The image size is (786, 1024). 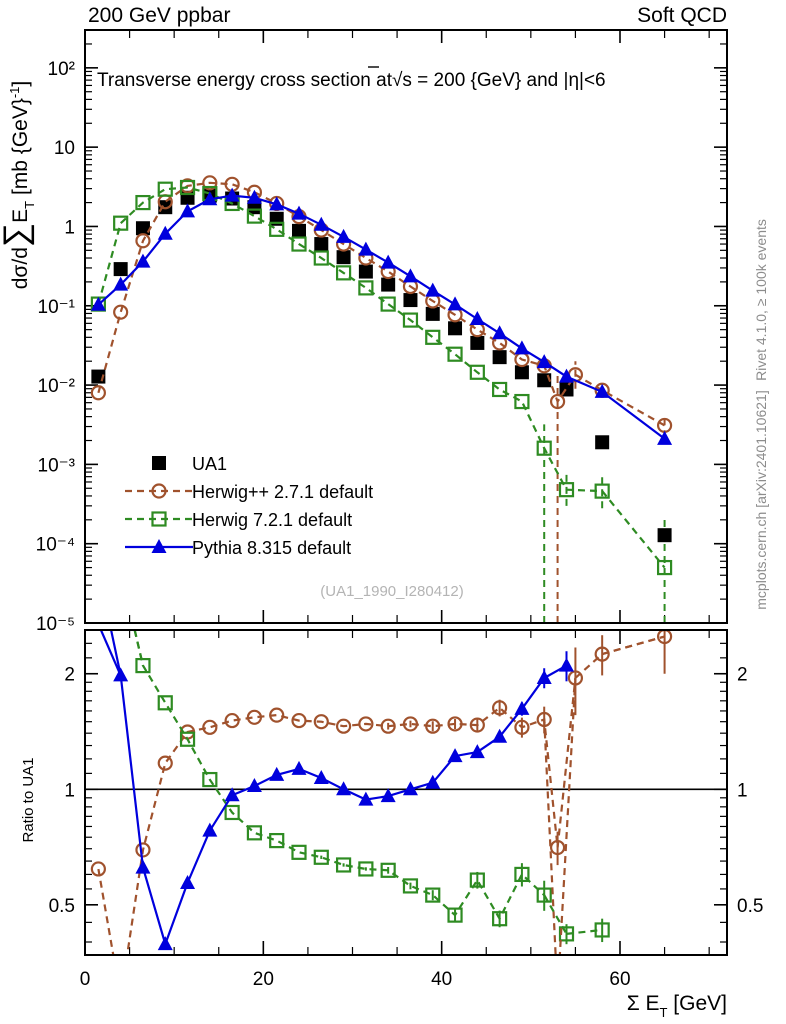 I want to click on ratio-entry-pythia, so click(x=111, y=653).